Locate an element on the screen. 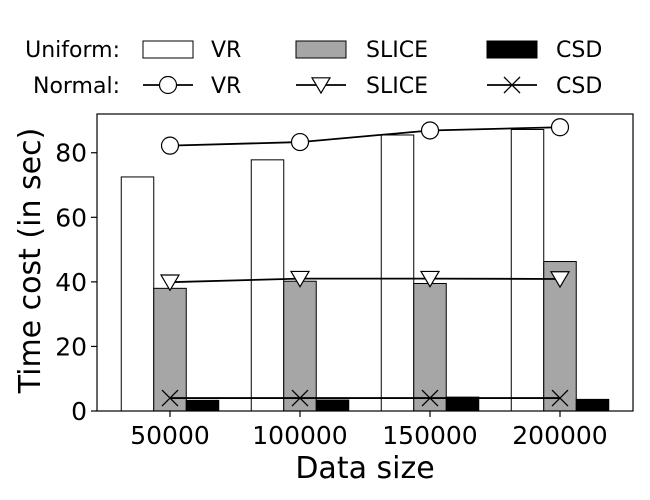 The height and width of the screenshot is (500, 650). y-tick-label: 0 is located at coordinates (79, 411).